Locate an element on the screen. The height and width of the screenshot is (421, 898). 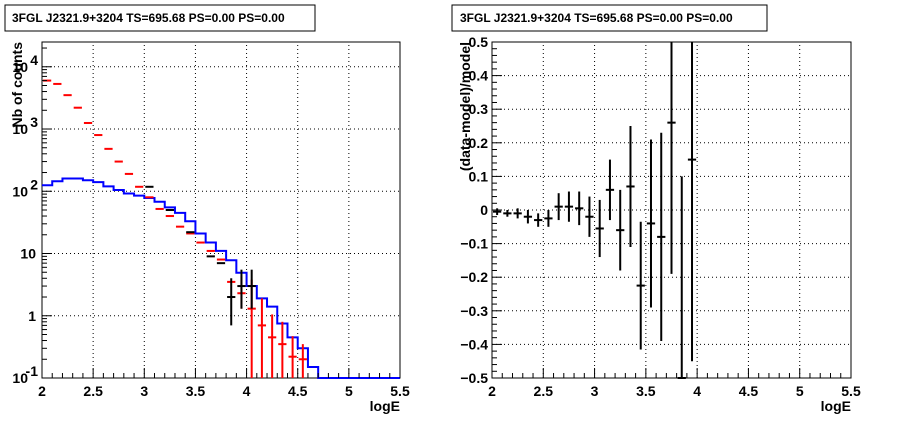
right-xtick-label: 5.5 is located at coordinates (851, 391).